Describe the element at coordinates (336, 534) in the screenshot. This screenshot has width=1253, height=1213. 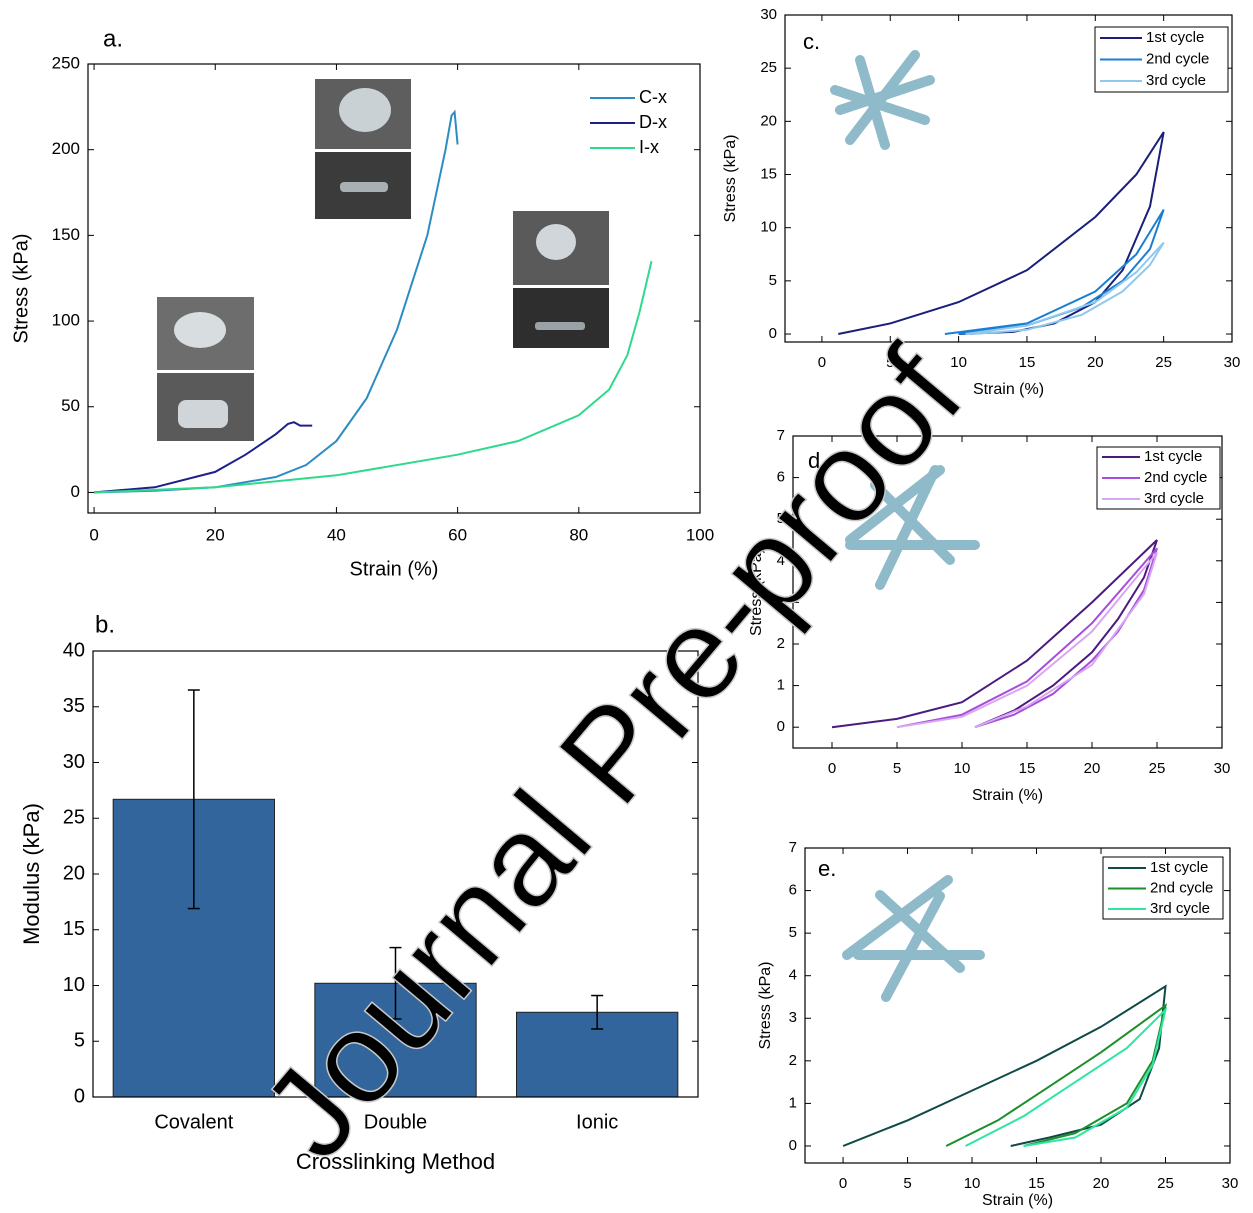
I see `x-tick-label: 40` at that location.